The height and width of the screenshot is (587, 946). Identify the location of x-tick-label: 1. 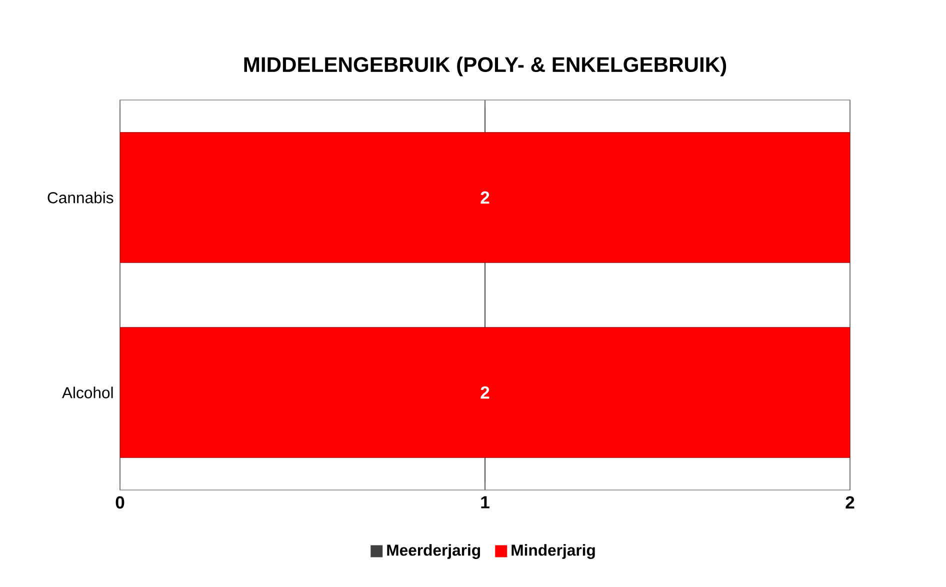
(485, 502).